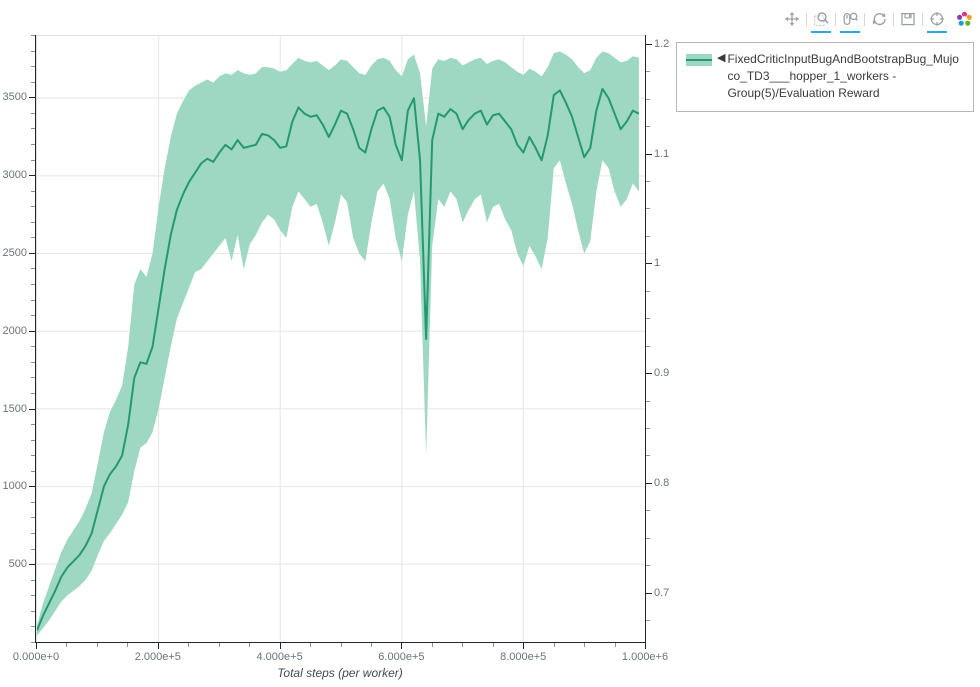  Describe the element at coordinates (699, 60) in the screenshot. I see `legend-color-swatch` at that location.